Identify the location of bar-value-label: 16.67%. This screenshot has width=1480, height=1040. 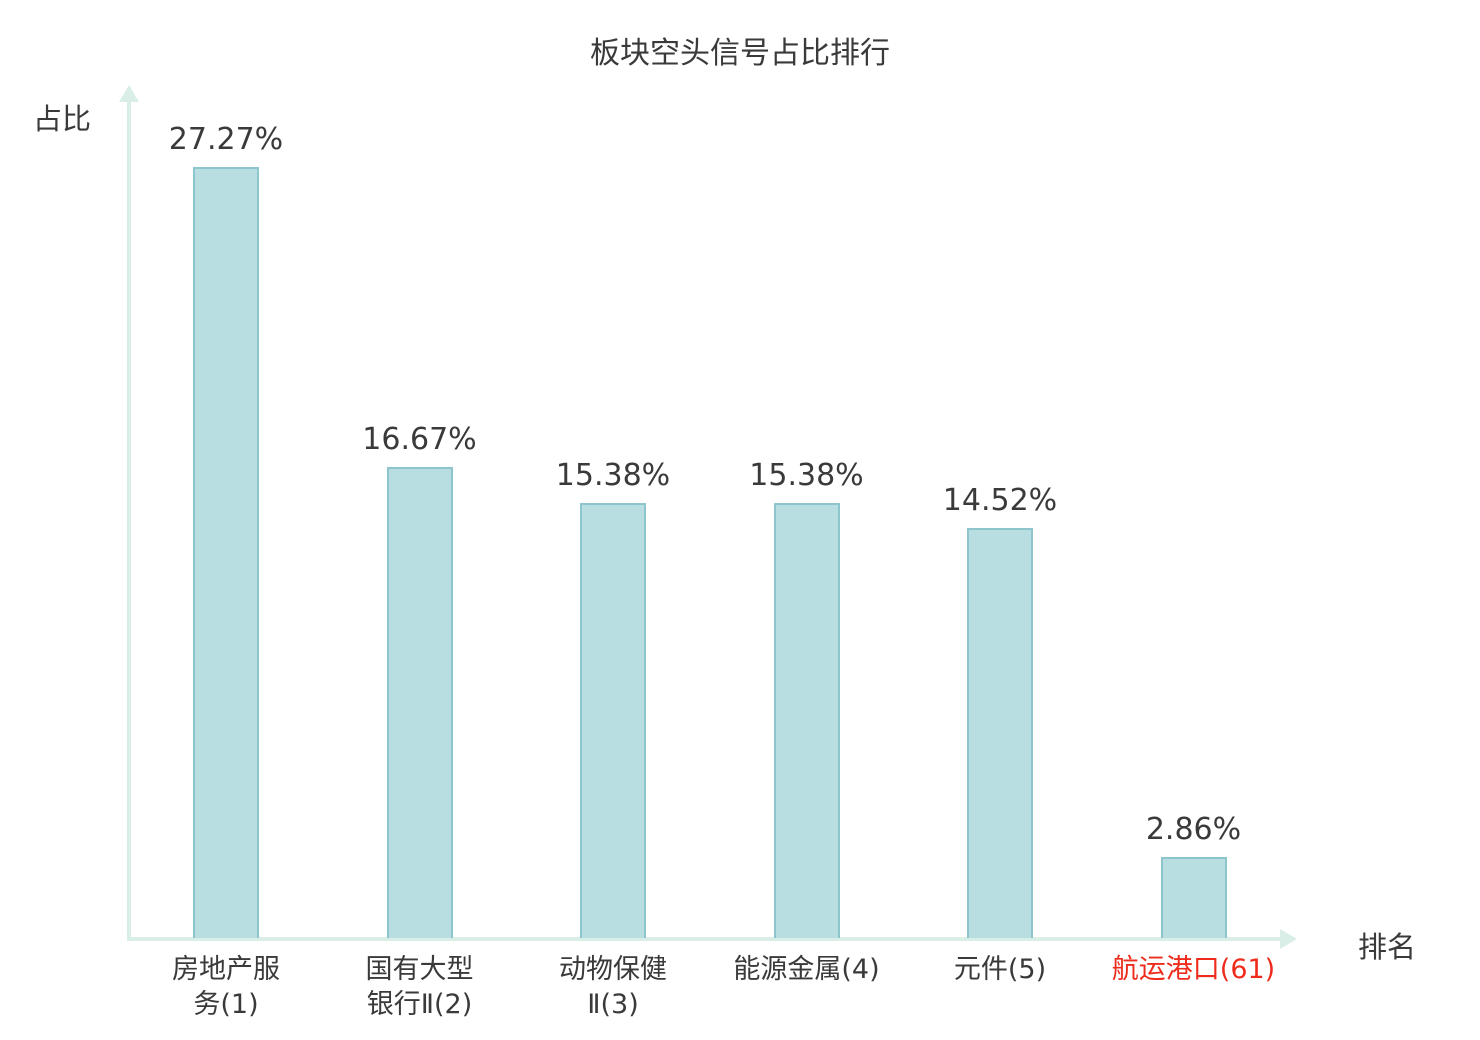
(419, 439).